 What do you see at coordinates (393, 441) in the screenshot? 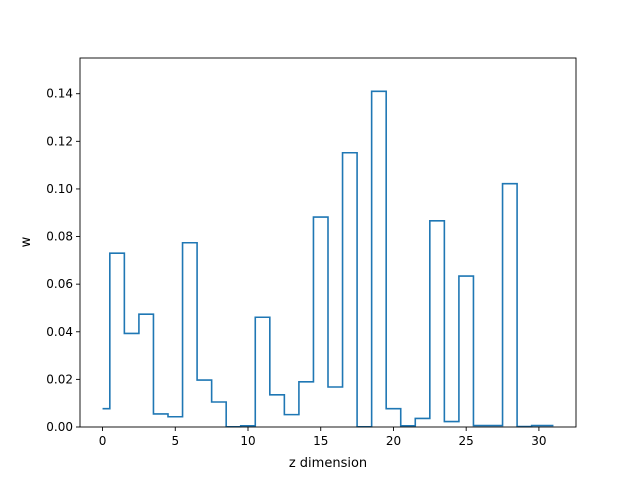
I see `x-tick-label: 20` at bounding box center [393, 441].